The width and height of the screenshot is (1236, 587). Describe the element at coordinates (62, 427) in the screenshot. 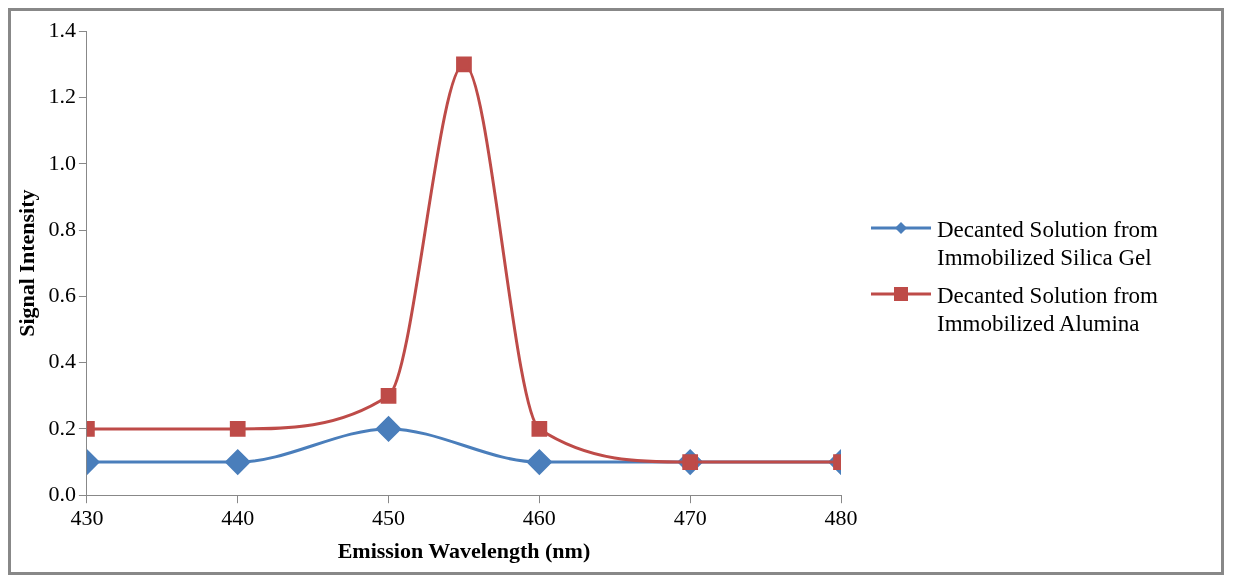

I see `y-tick-label: 0.2` at that location.